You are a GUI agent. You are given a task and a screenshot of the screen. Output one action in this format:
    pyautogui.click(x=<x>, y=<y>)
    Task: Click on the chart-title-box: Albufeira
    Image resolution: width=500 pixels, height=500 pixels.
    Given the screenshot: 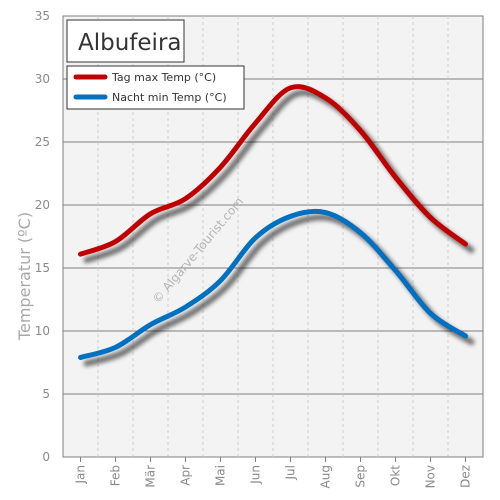 What is the action you would take?
    pyautogui.click(x=125, y=41)
    